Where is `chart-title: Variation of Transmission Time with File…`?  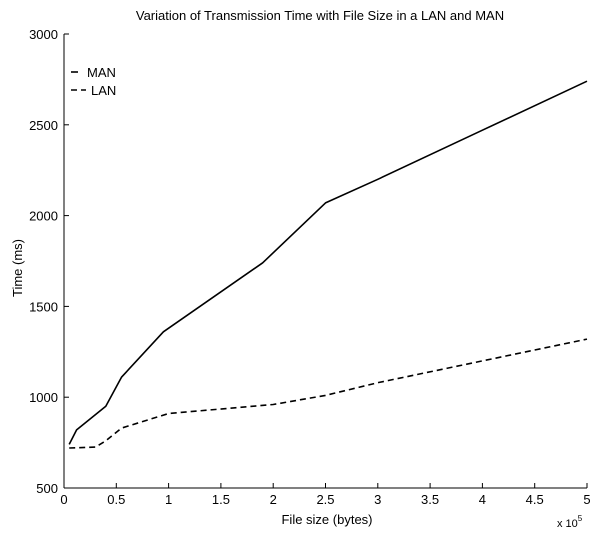
chart-title: Variation of Transmission Time with File… is located at coordinates (320, 15).